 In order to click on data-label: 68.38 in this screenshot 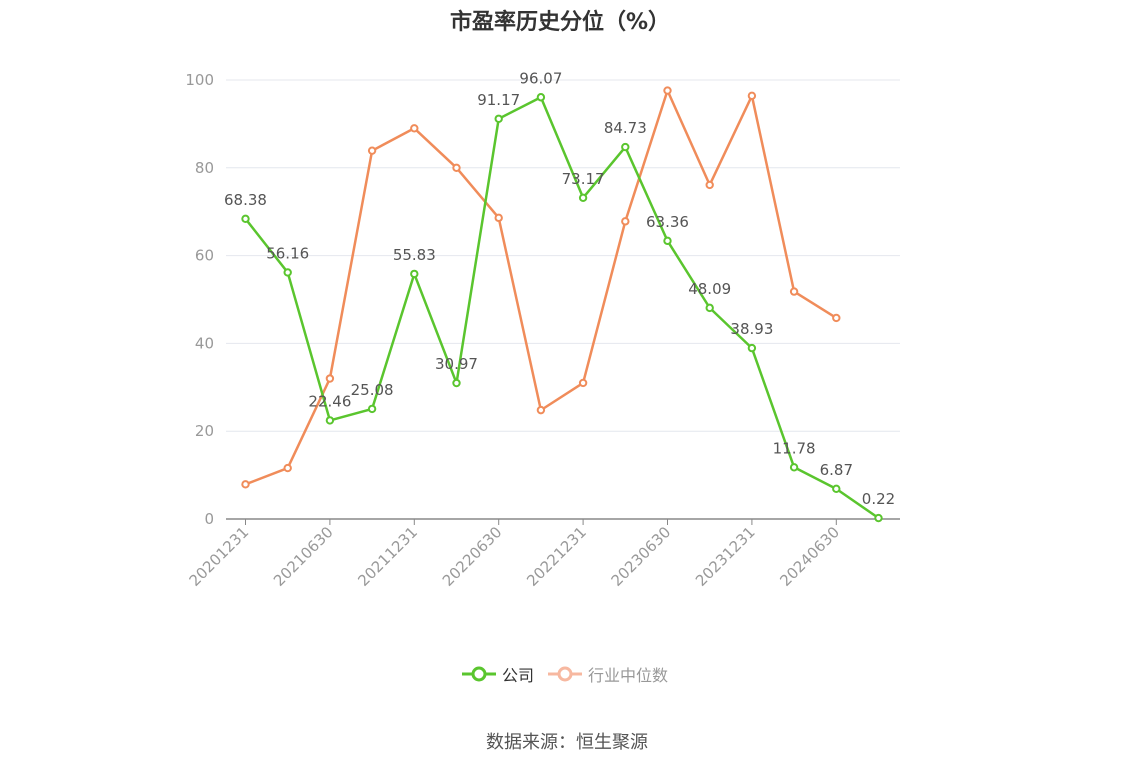, I will do `click(245, 200)`.